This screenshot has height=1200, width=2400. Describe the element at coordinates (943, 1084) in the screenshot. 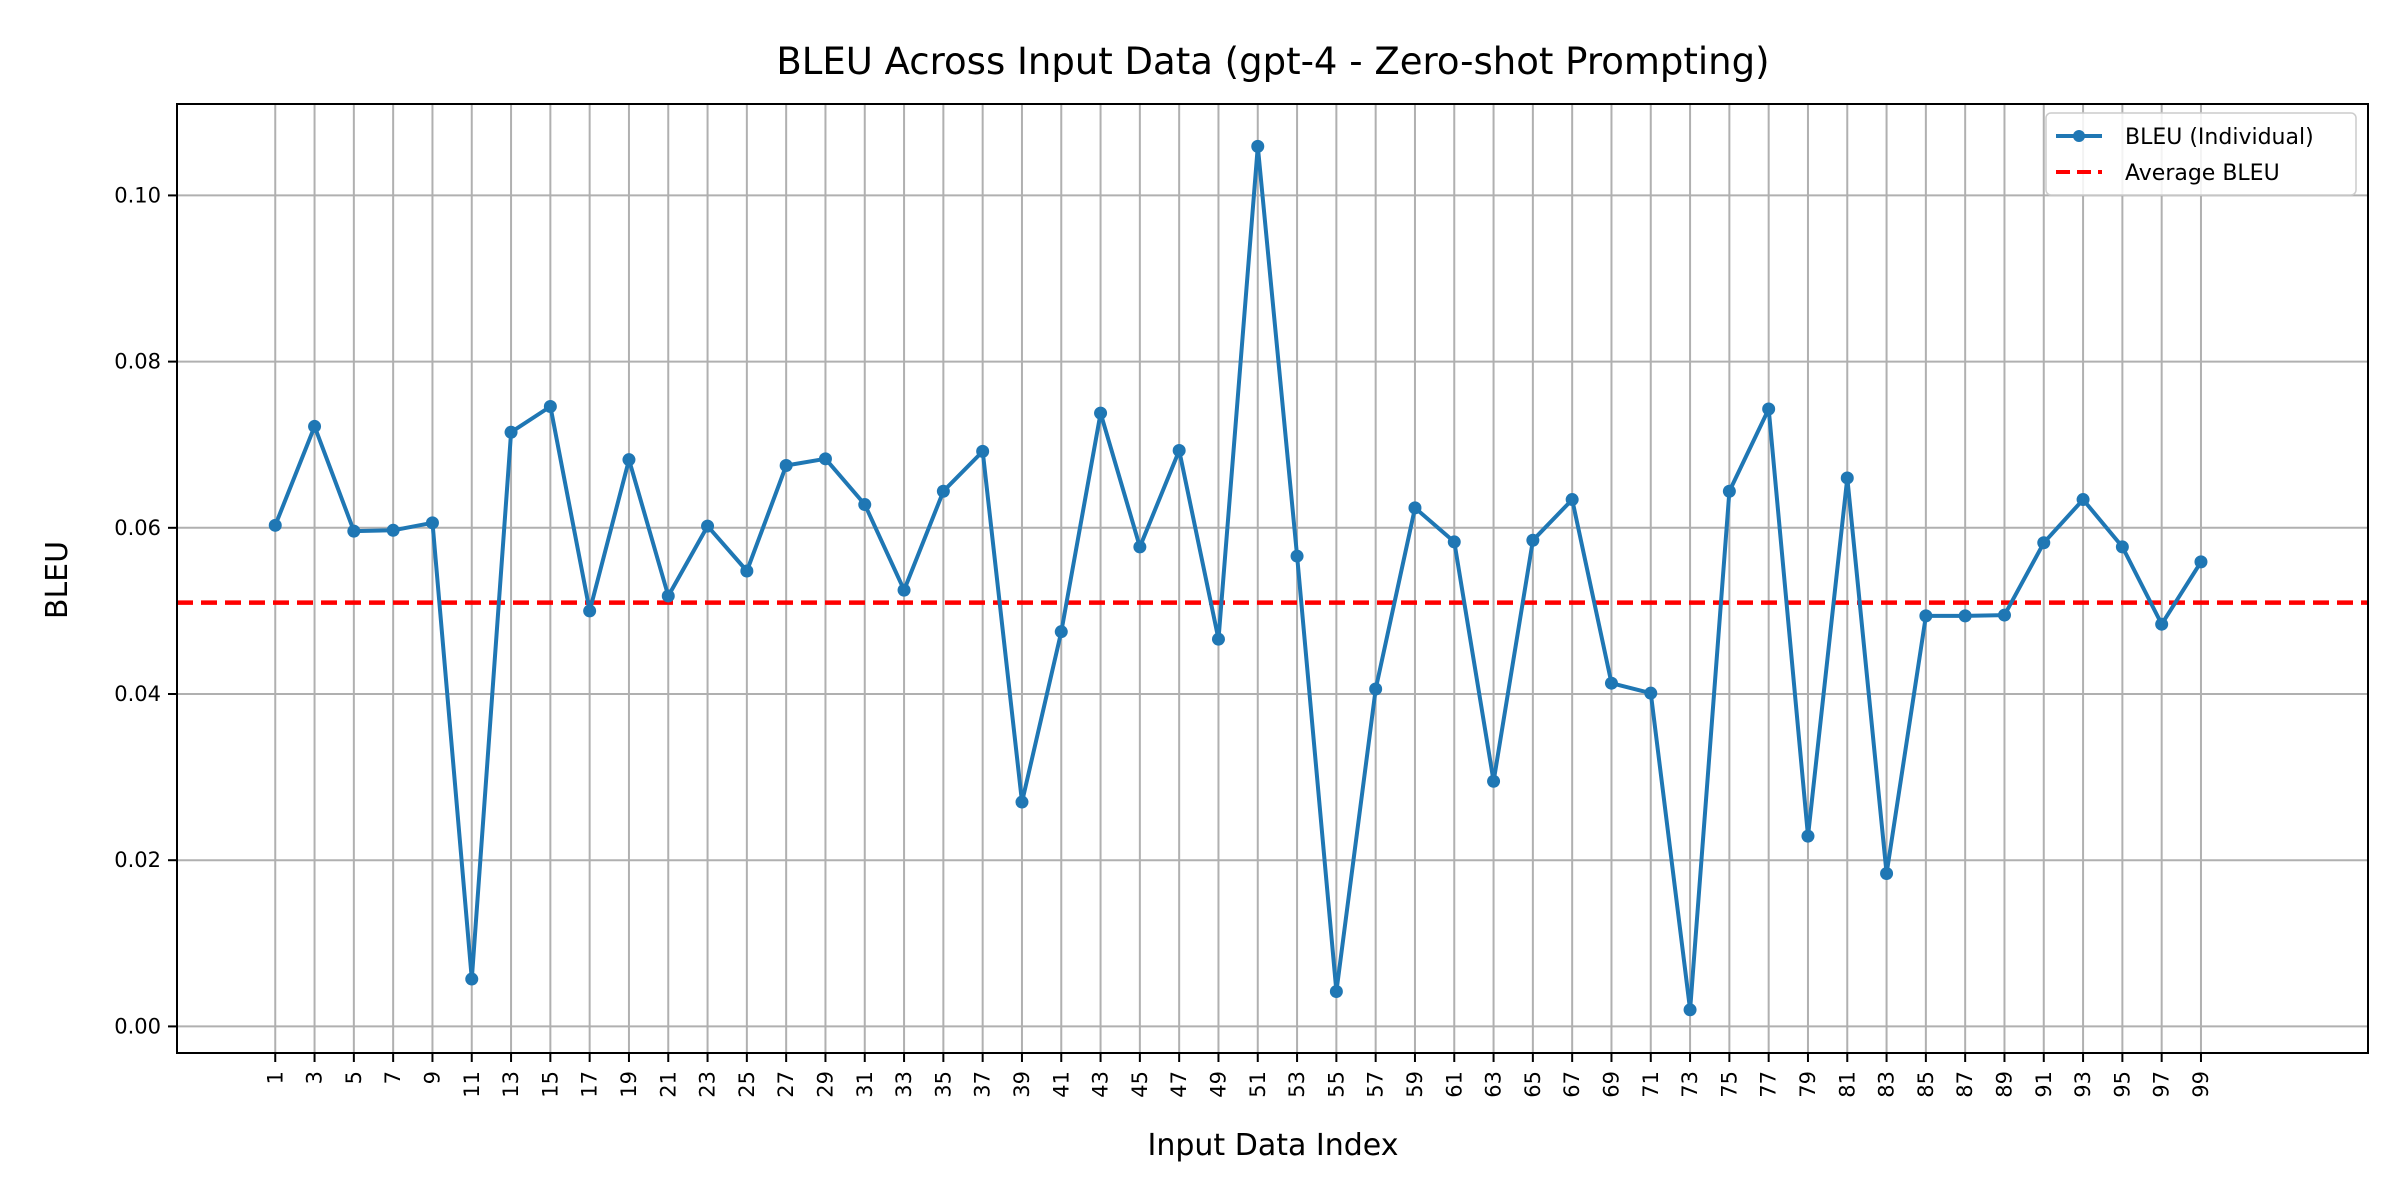

I see `x-tick-label: 35` at that location.